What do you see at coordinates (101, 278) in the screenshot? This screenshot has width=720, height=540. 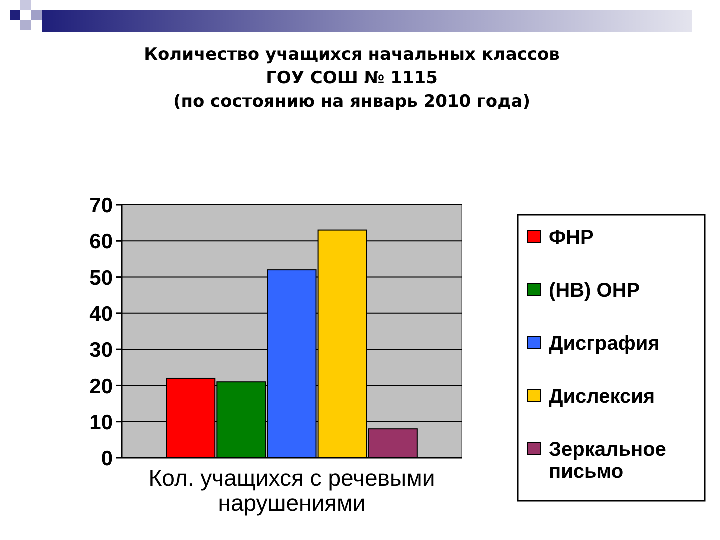 I see `y-tick-label: 50` at bounding box center [101, 278].